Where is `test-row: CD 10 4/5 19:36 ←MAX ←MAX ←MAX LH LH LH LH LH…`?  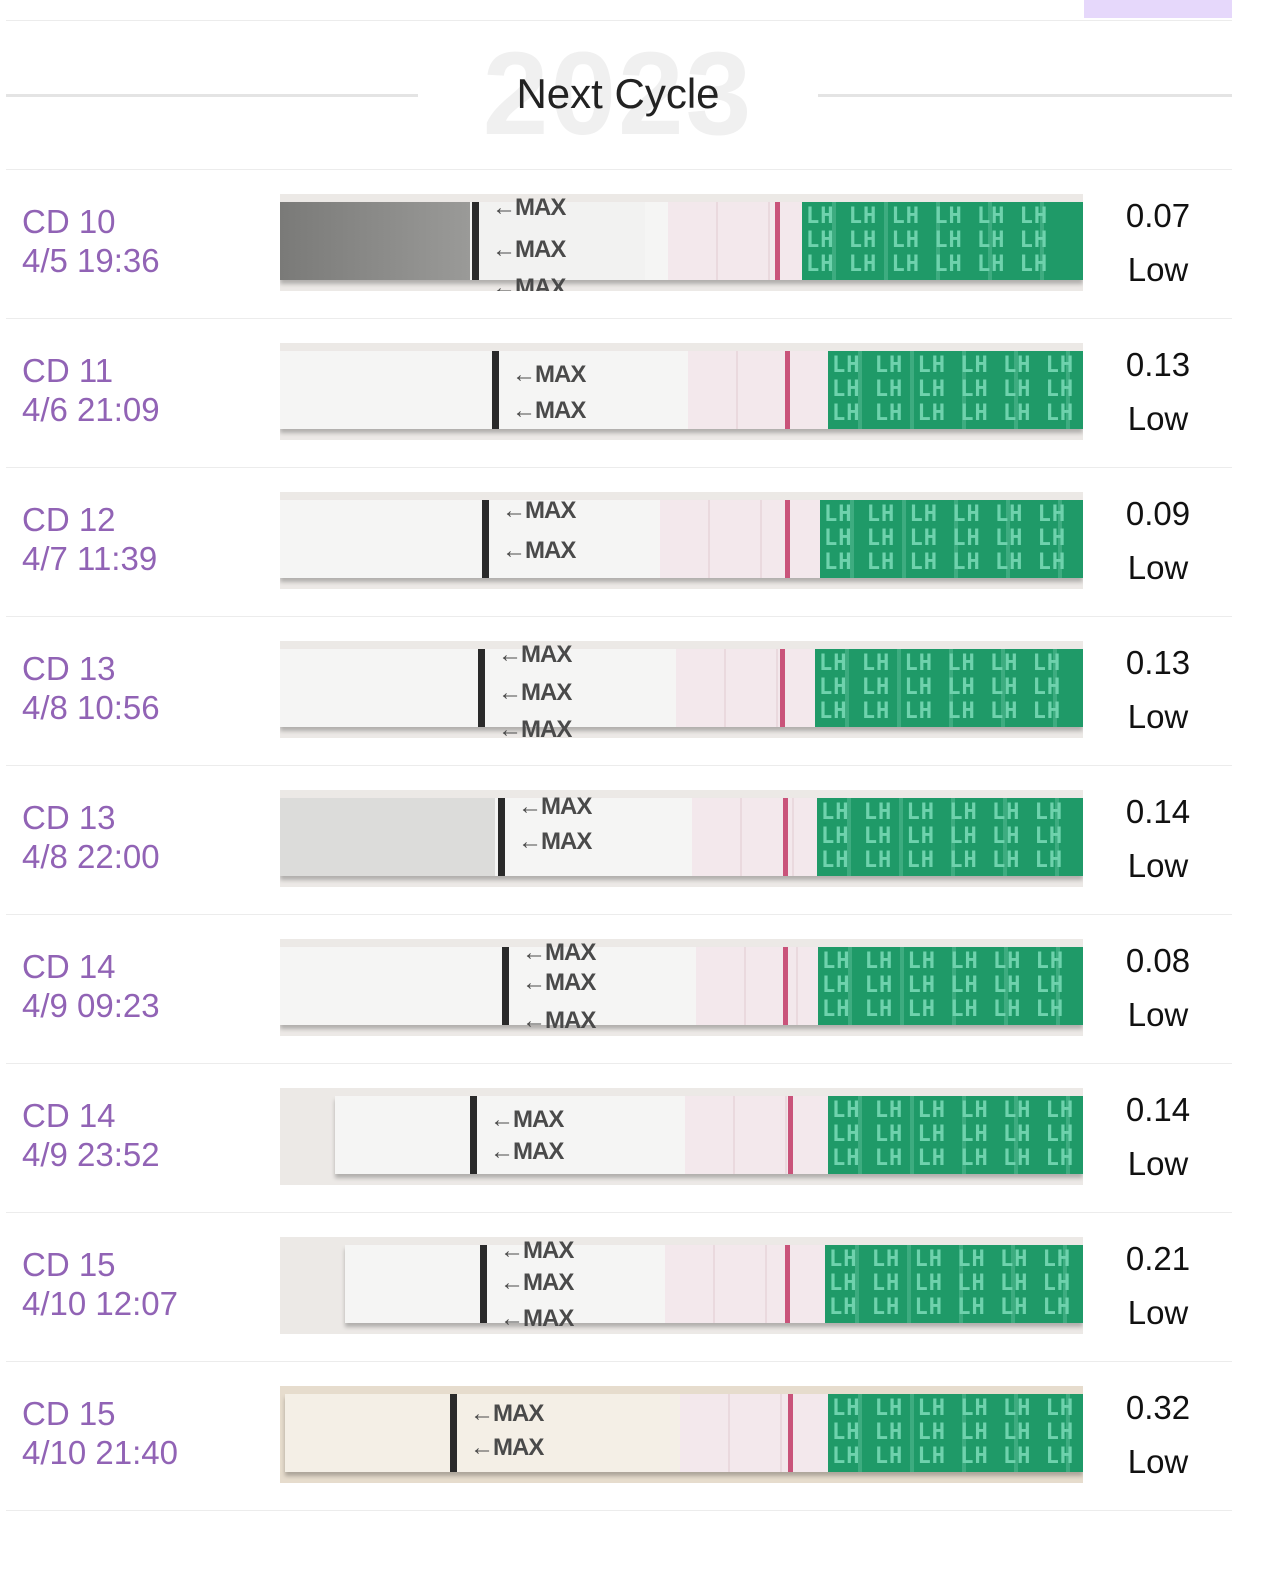
test-row: CD 10 4/5 19:36 ←MAX ←MAX ←MAX LH LH LH LH LH… is located at coordinates (619, 243).